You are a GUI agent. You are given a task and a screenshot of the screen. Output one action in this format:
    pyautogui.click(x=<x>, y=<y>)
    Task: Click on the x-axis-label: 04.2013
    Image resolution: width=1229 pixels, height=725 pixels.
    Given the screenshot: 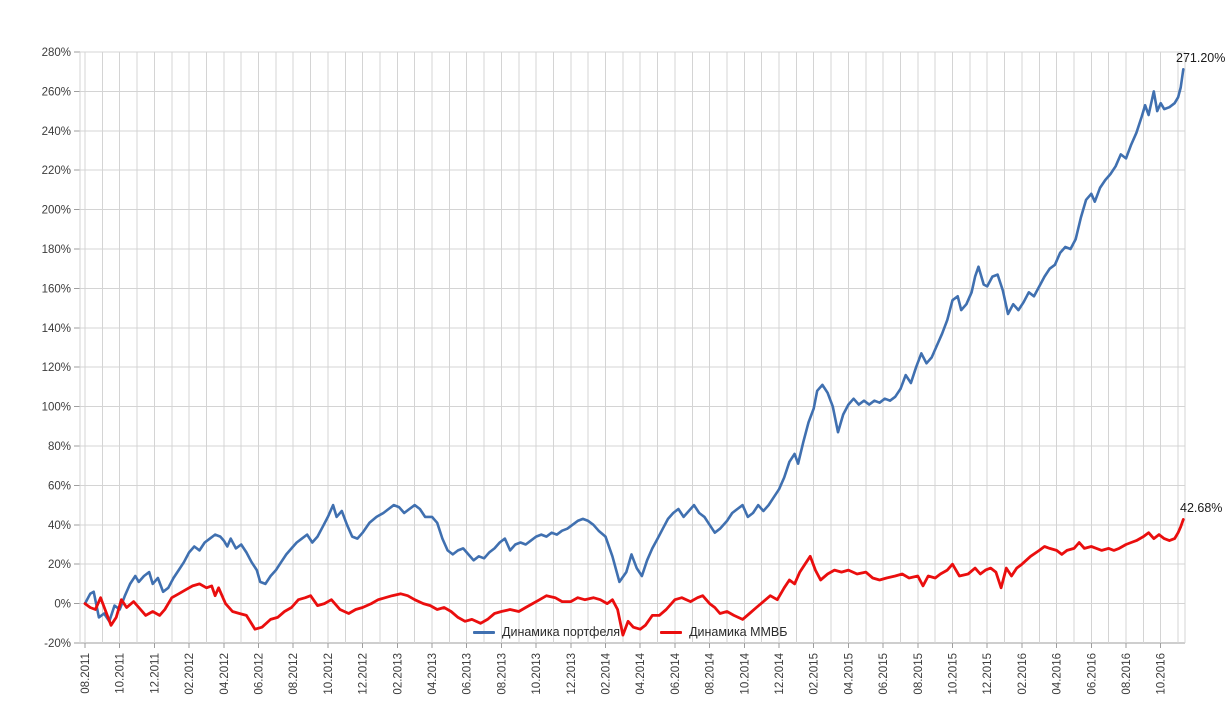 What is the action you would take?
    pyautogui.click(x=433, y=674)
    